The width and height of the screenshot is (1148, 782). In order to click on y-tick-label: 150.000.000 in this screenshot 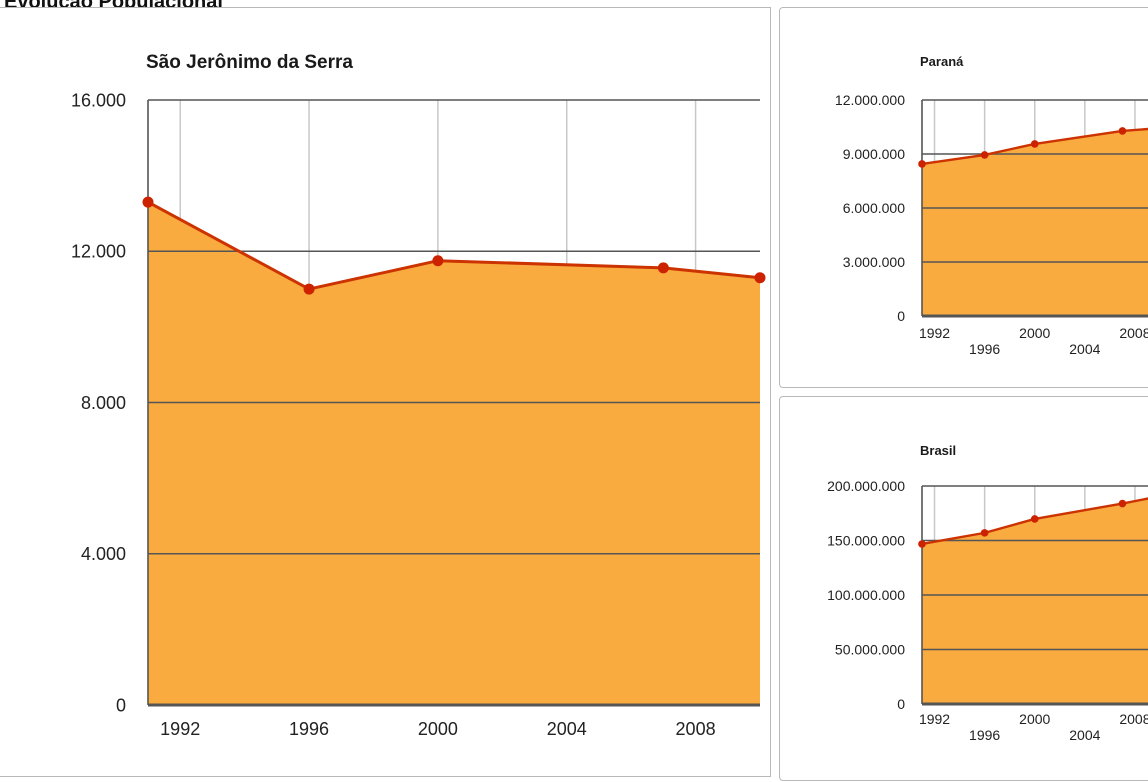, I will do `click(866, 540)`.